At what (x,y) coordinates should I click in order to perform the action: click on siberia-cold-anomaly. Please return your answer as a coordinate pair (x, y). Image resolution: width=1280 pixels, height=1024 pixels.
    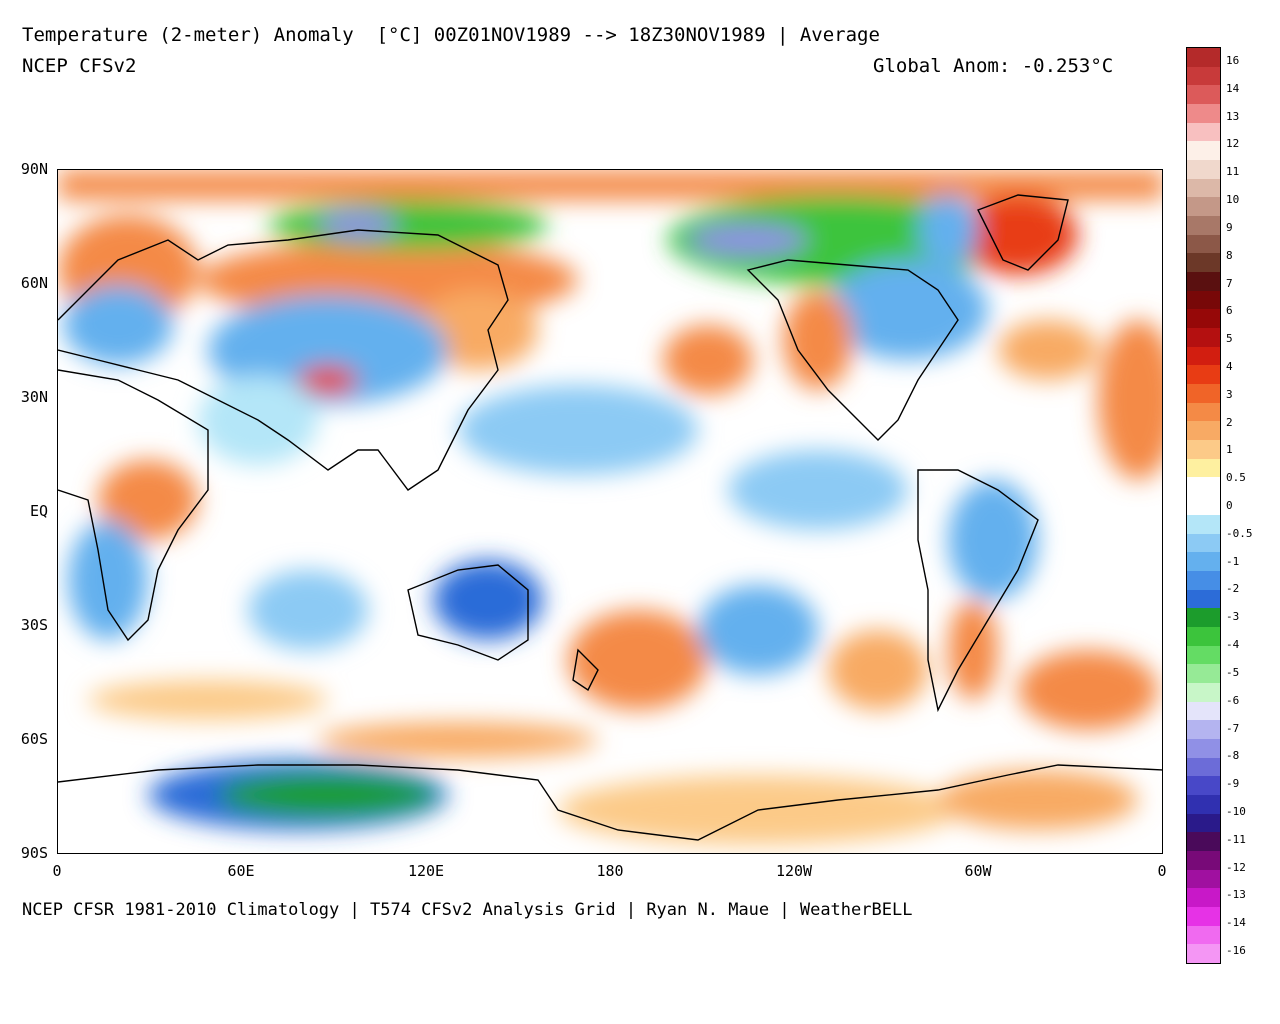
    Looking at the image, I should click on (408, 225).